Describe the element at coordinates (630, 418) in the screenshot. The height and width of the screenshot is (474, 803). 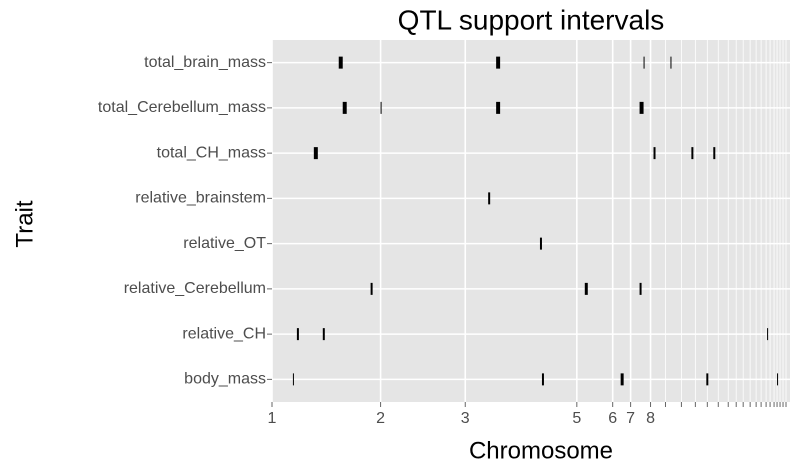
I see `x-tick-label: 7` at that location.